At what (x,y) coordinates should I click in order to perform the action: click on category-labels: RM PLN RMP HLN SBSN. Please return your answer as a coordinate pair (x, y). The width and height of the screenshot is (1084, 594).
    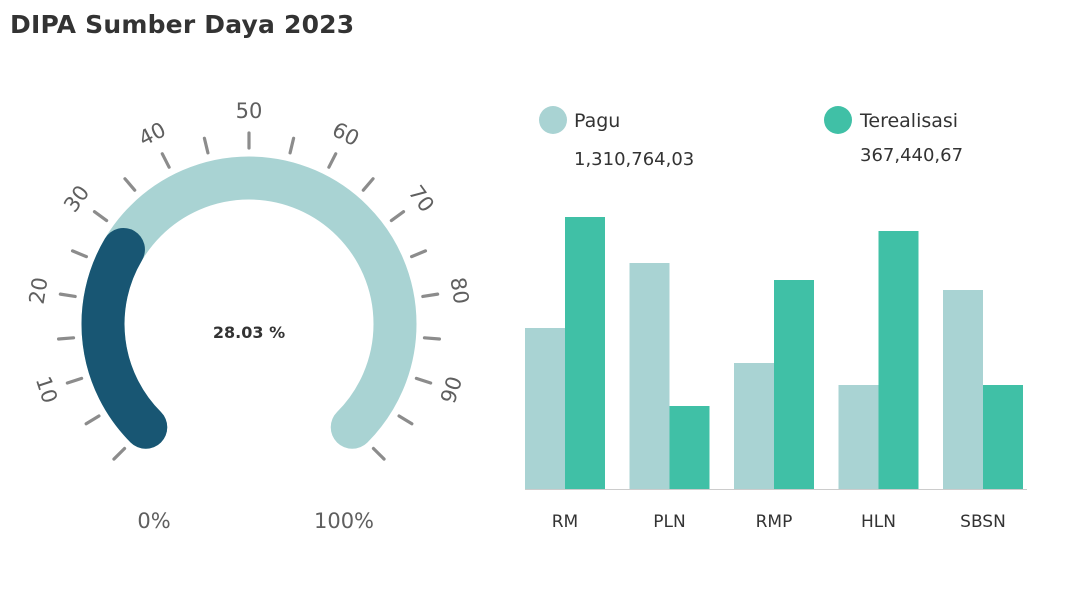
    Looking at the image, I should click on (779, 522).